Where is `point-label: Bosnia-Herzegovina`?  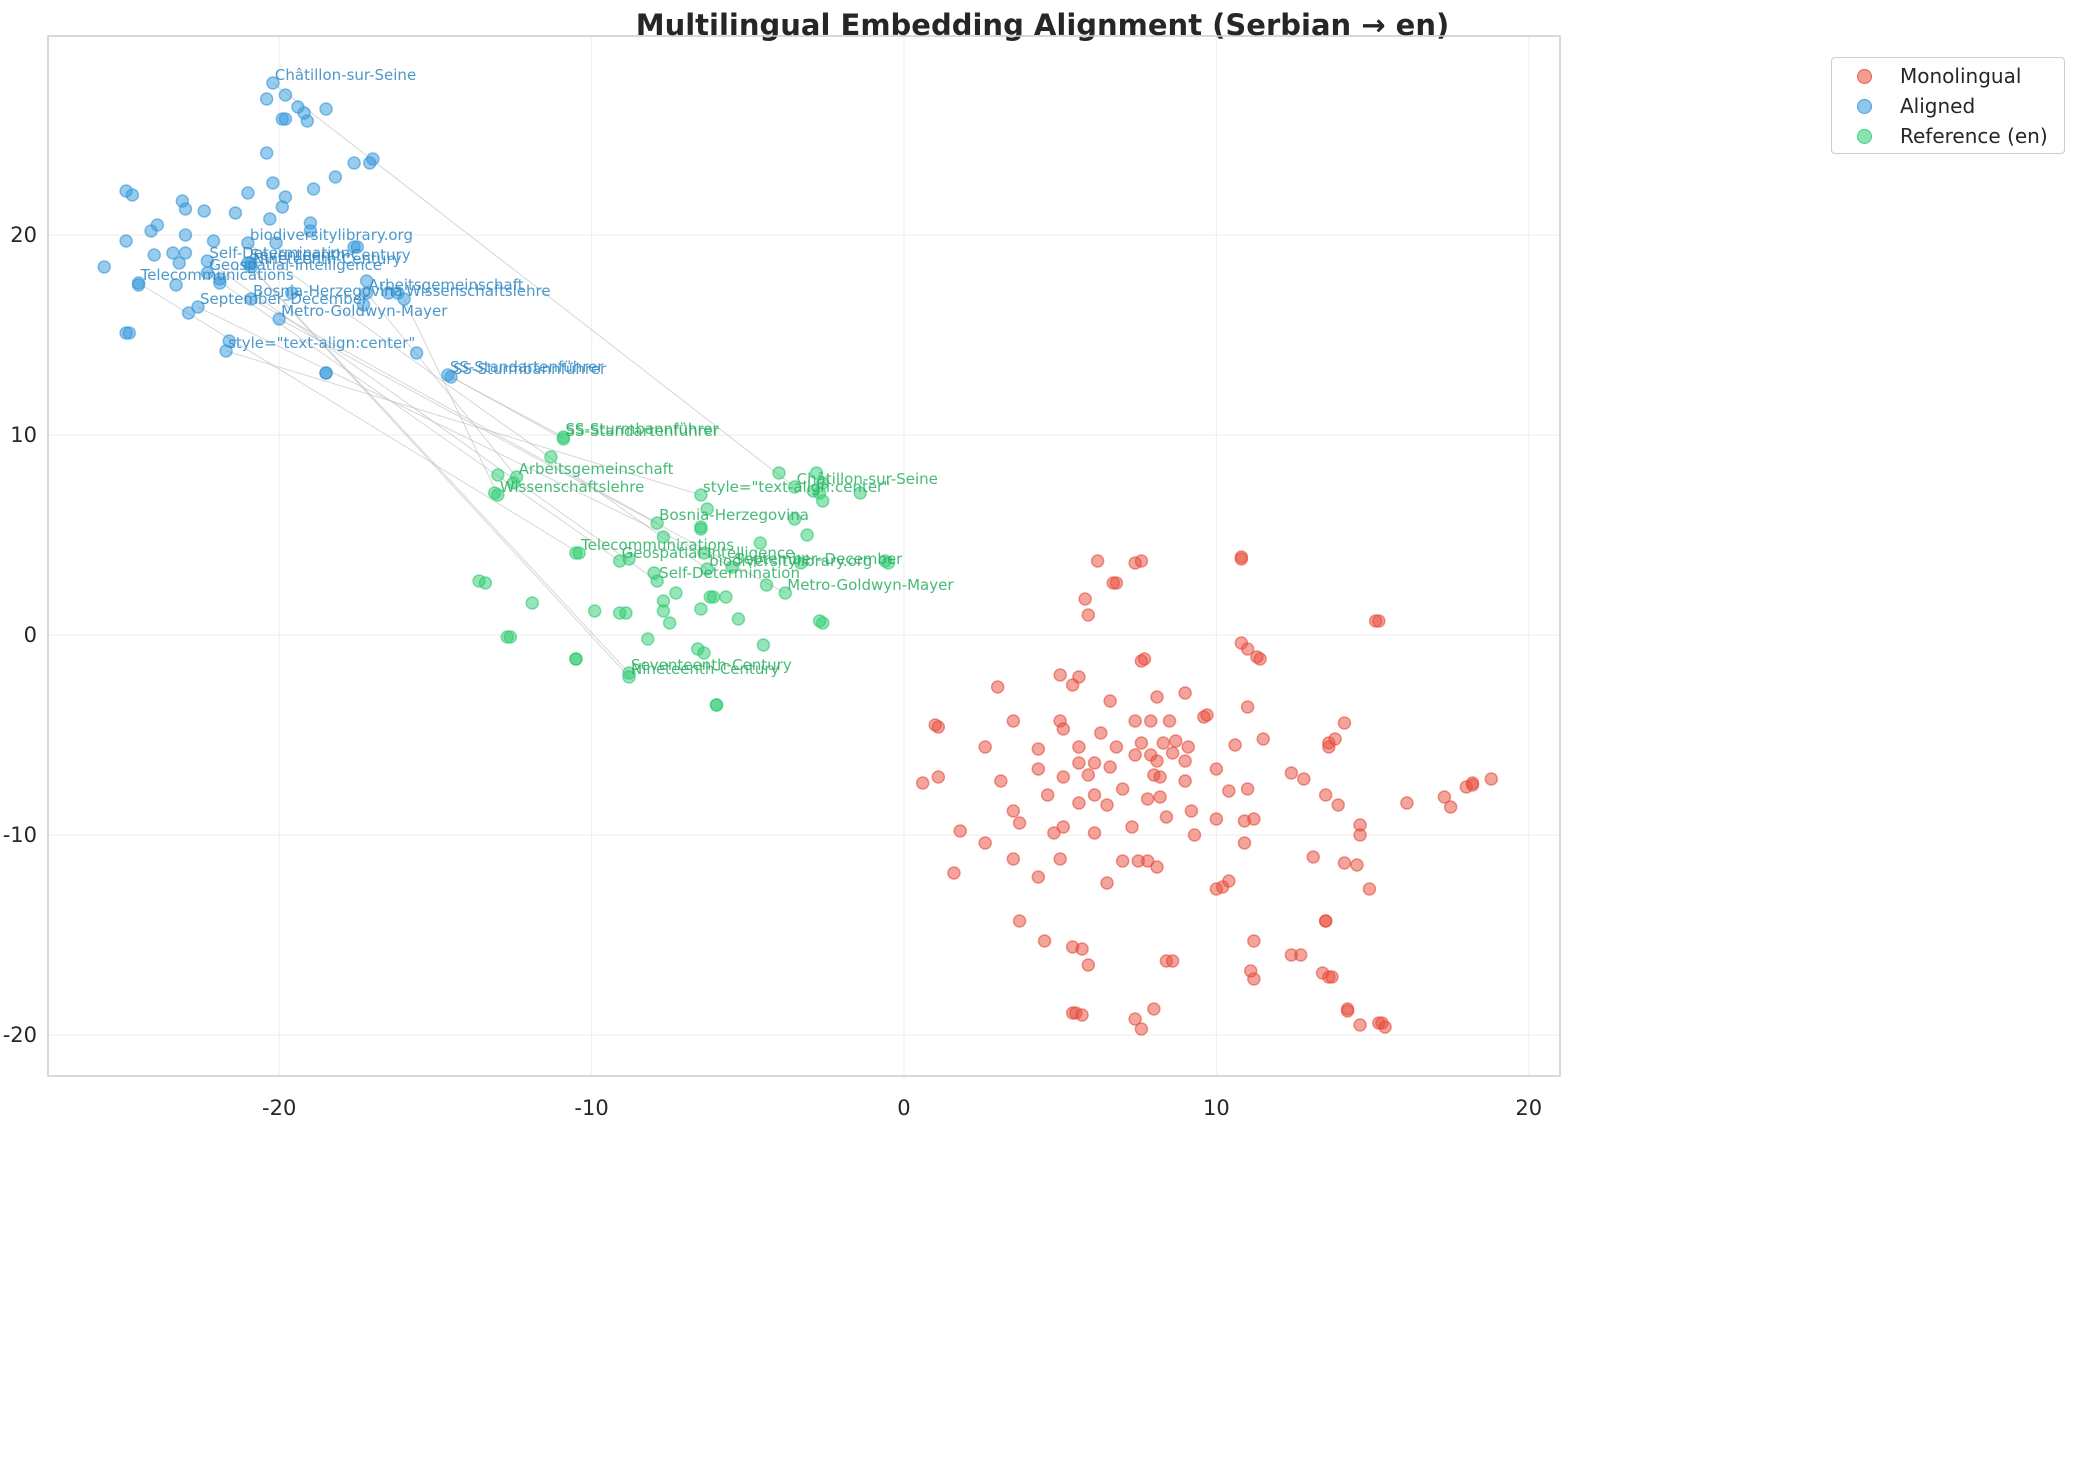
point-label: Bosnia-Herzegovina is located at coordinates (734, 515).